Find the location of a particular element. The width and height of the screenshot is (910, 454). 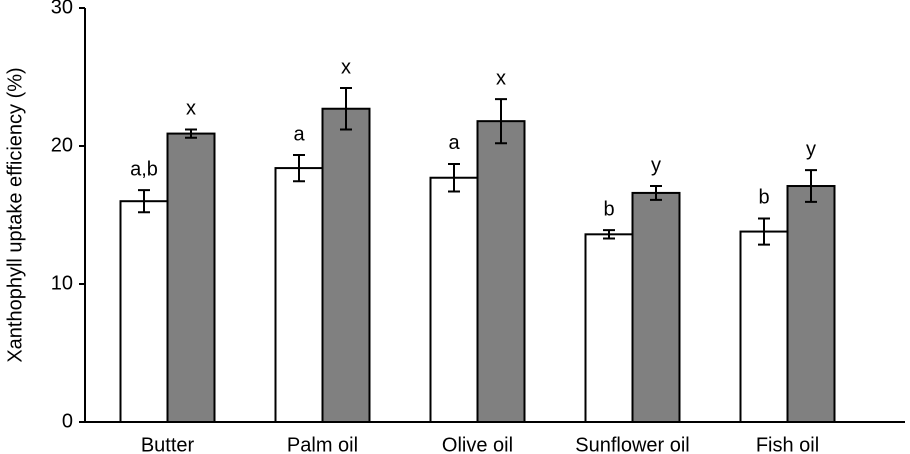

y-tick-label: 10 is located at coordinates (62, 283).